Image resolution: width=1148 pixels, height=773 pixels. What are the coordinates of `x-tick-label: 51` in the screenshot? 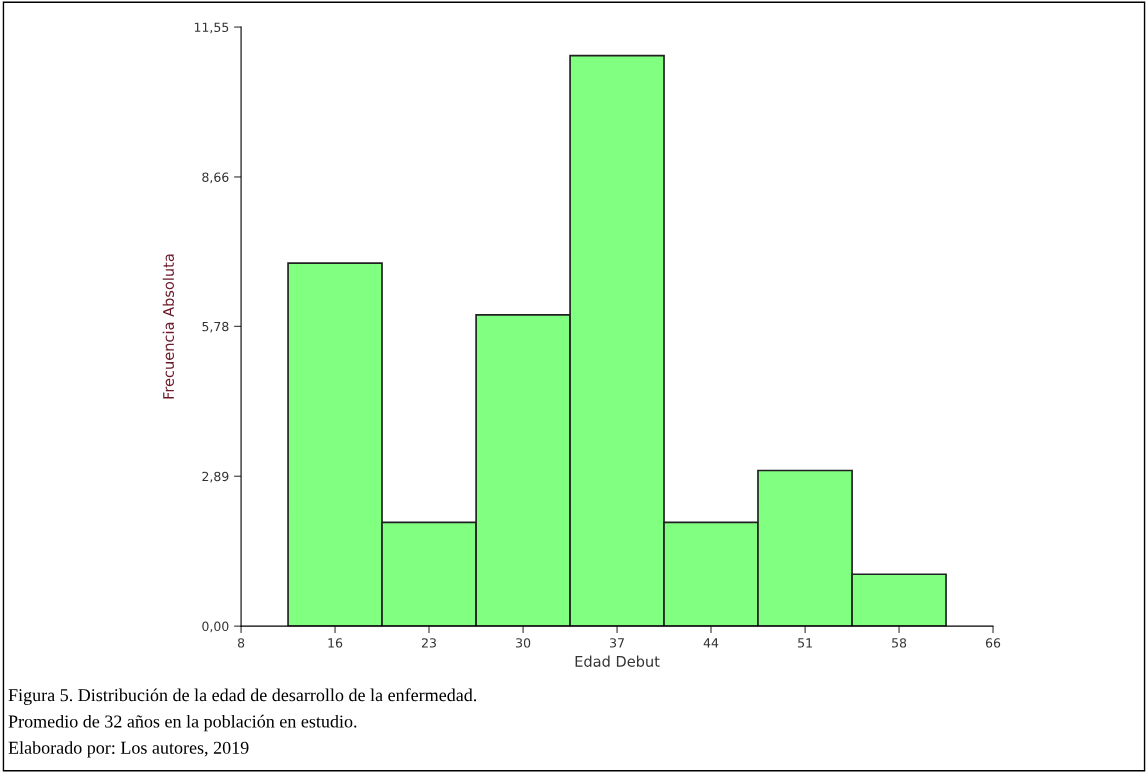 It's located at (805, 643).